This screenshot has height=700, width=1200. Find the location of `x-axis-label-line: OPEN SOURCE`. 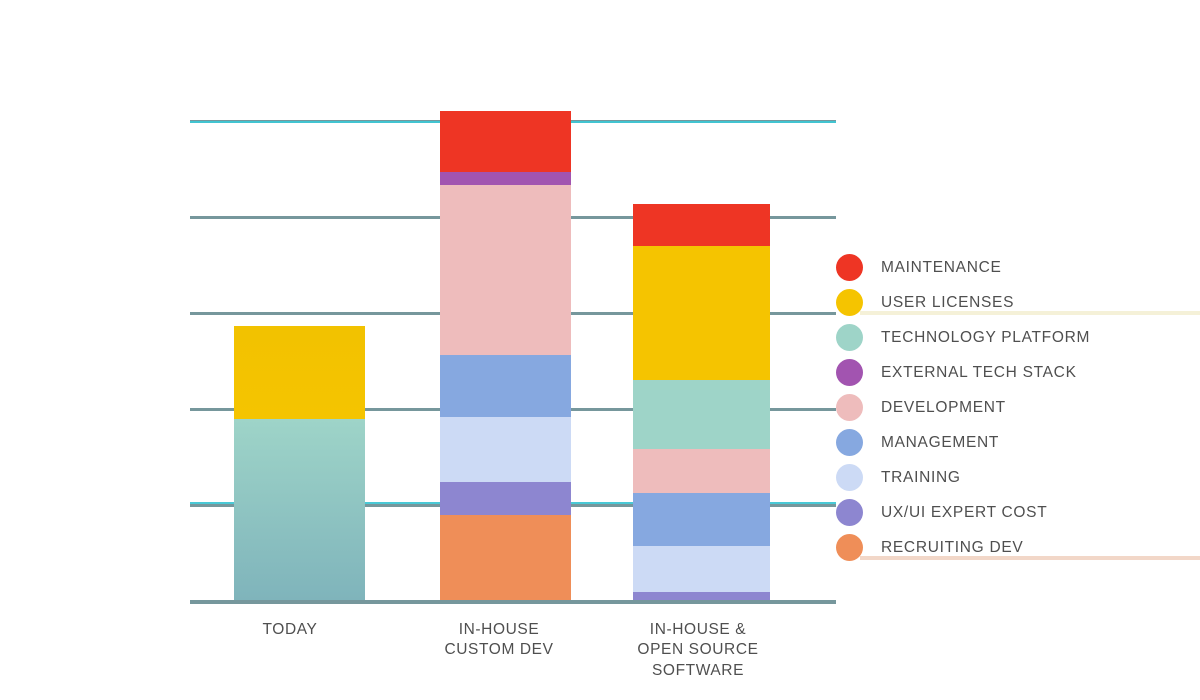

x-axis-label-line: OPEN SOURCE is located at coordinates (698, 650).